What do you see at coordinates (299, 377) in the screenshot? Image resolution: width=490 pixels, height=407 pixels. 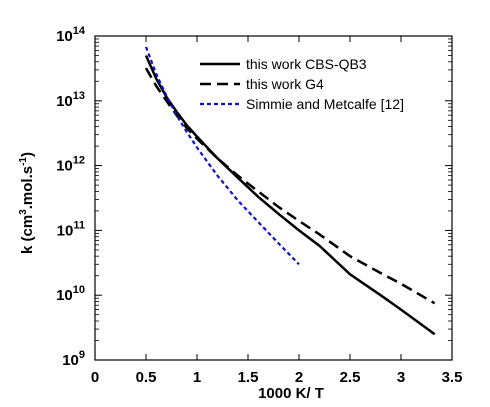 I see `x-tick-label: 2` at bounding box center [299, 377].